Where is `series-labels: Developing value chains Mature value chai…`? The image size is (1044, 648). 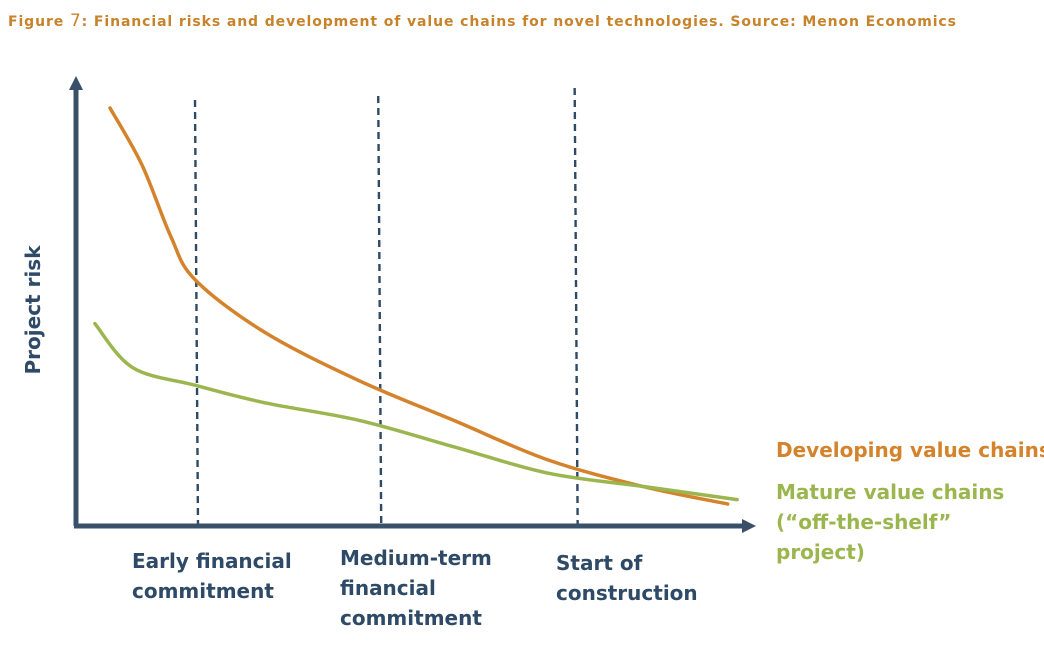 series-labels: Developing value chains Mature value chai… is located at coordinates (910, 501).